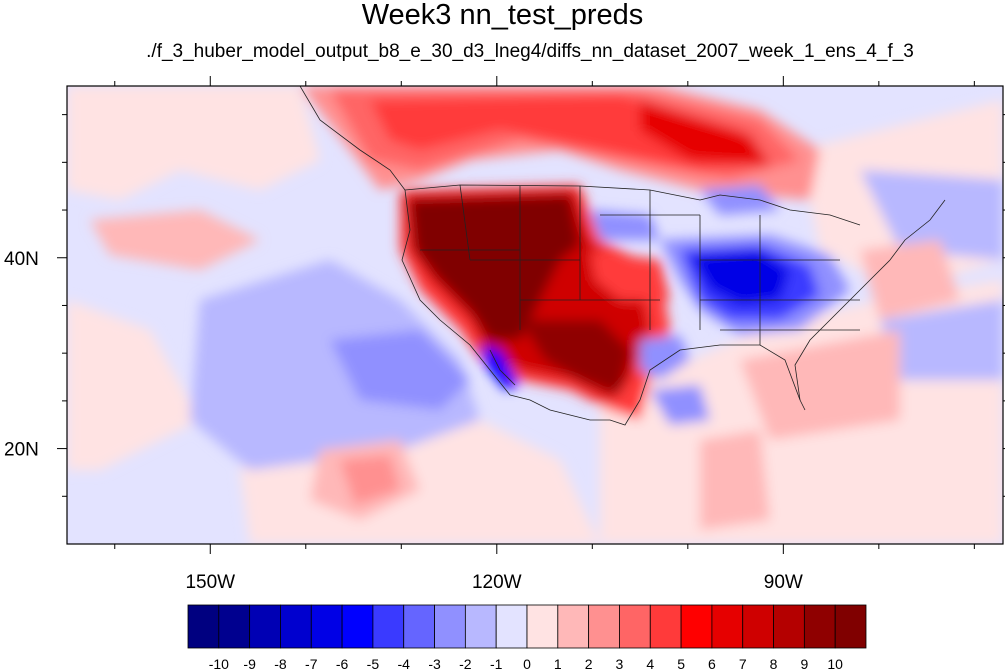 The image size is (1005, 672). I want to click on colorbar-label: -9, so click(249, 664).